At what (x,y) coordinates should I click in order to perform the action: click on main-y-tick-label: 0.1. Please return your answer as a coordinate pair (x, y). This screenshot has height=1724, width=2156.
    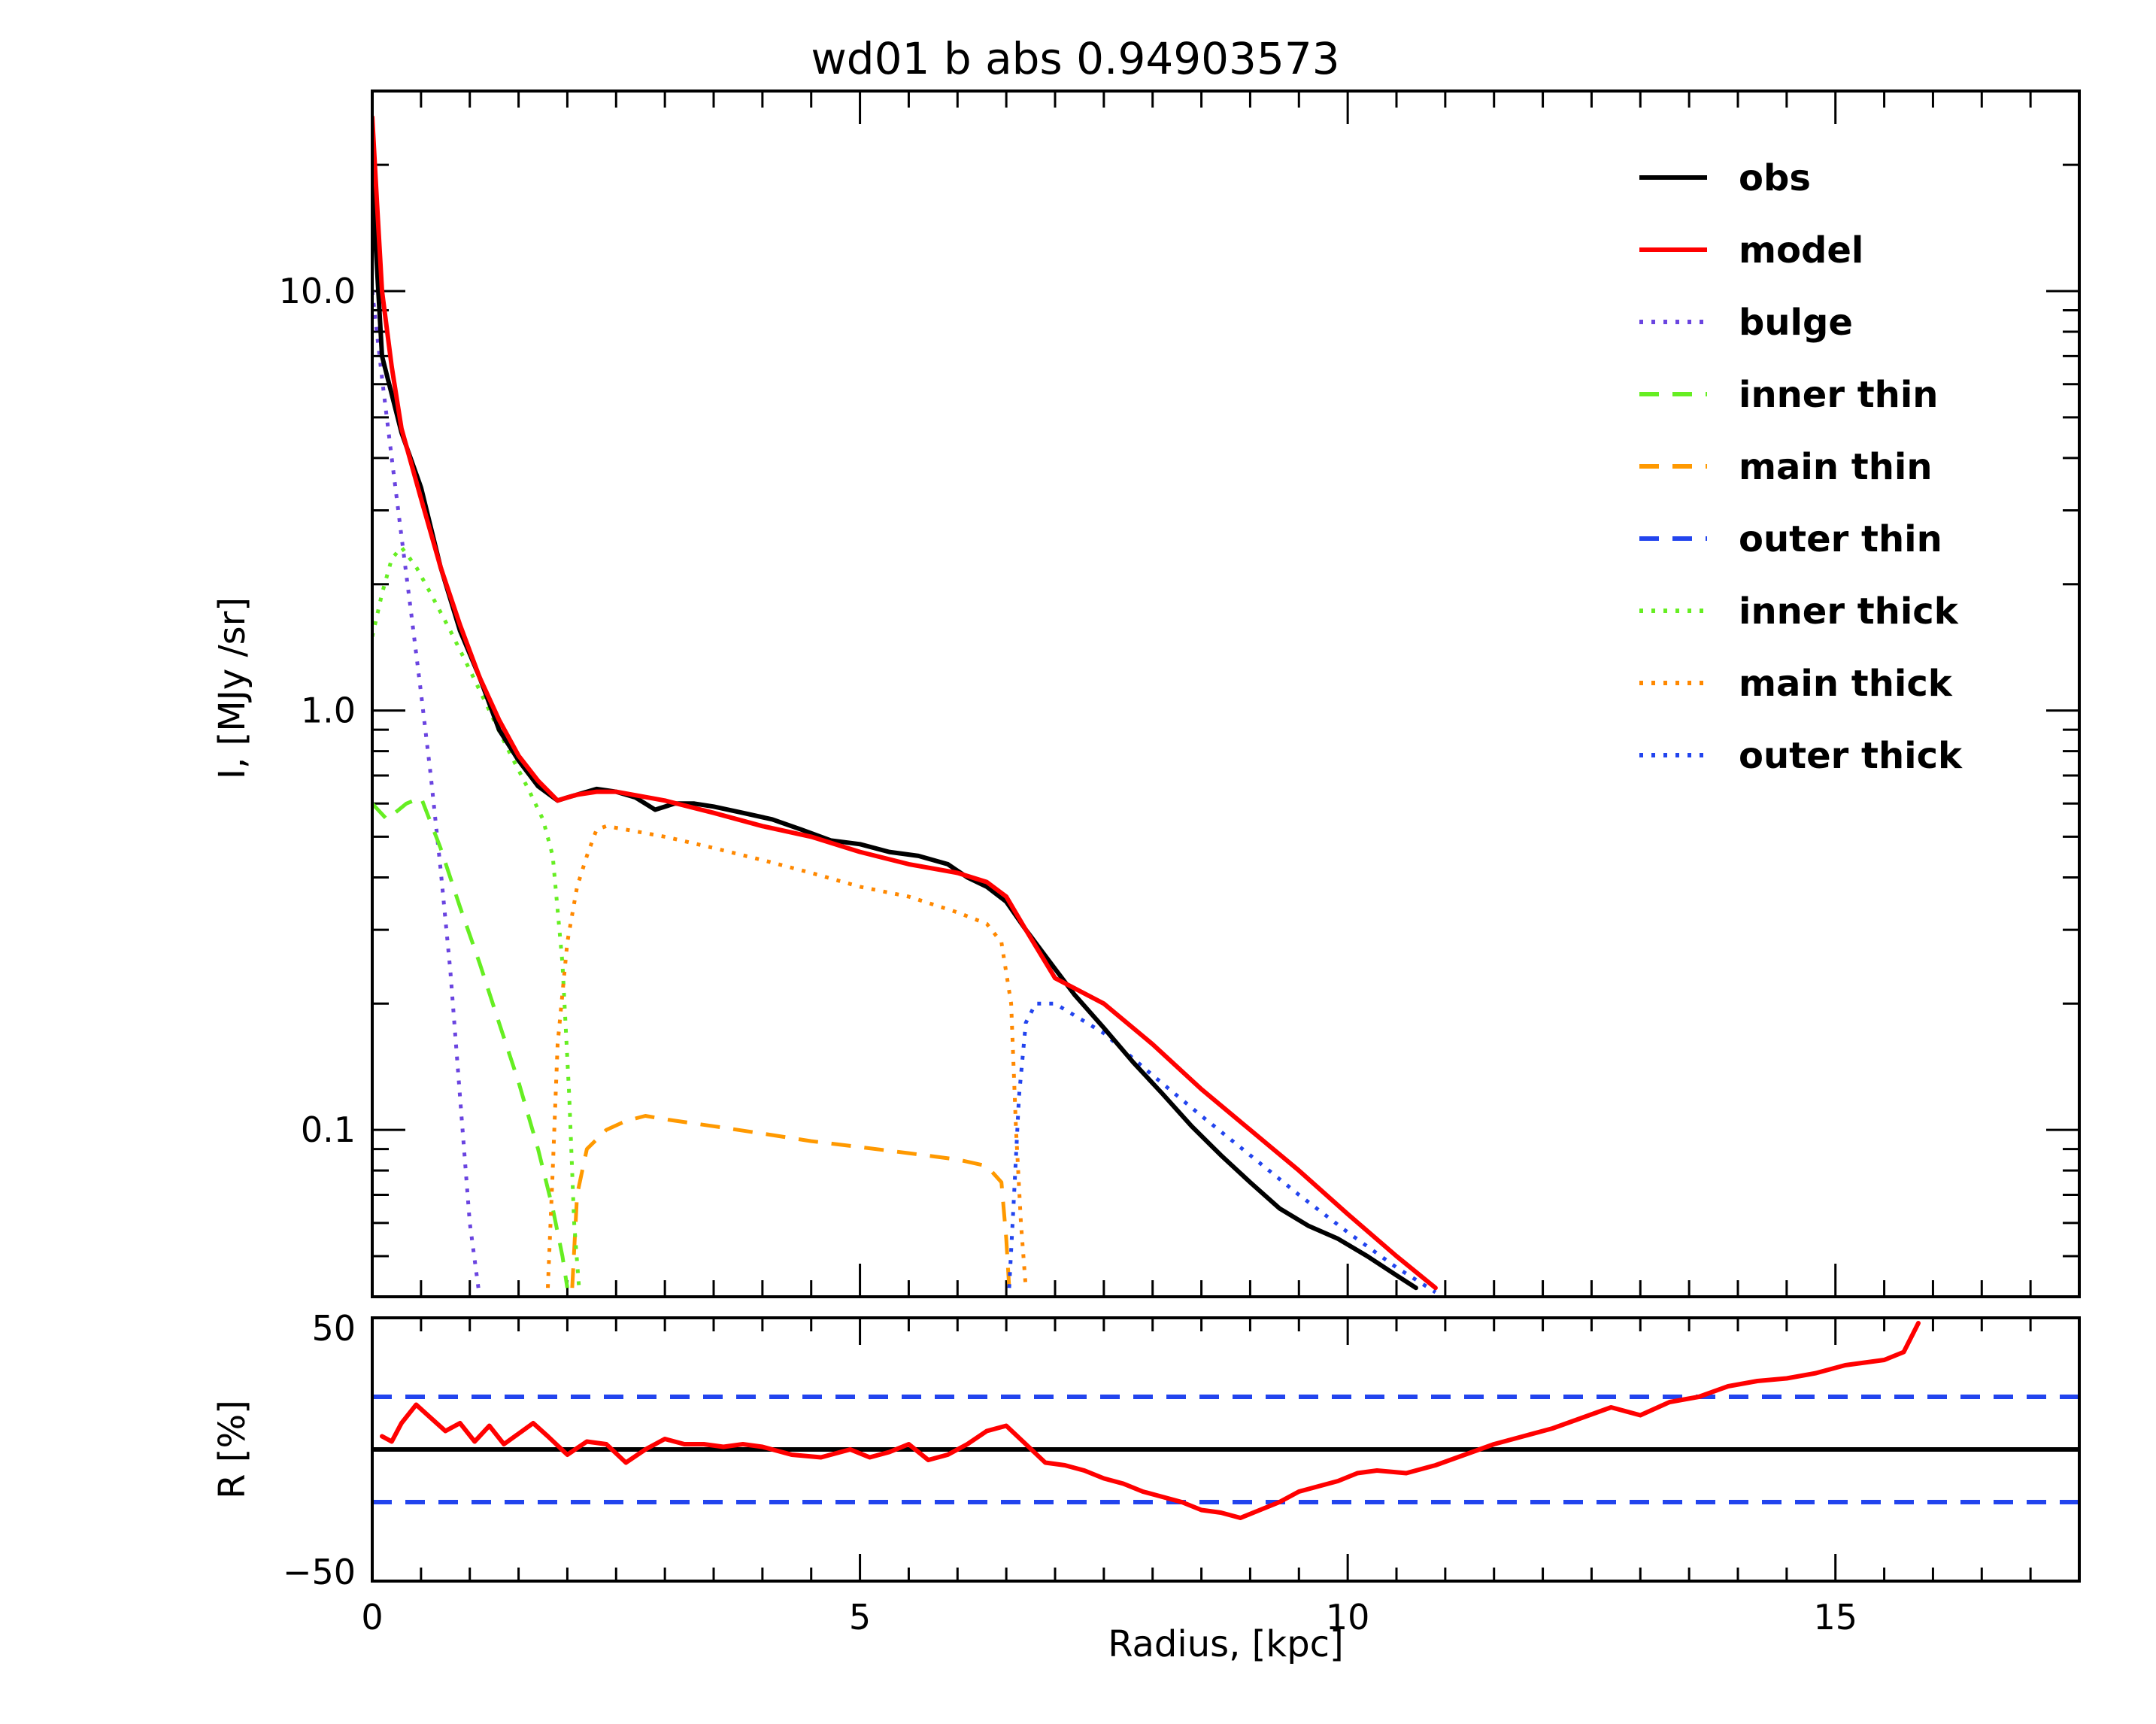
    Looking at the image, I should click on (328, 1130).